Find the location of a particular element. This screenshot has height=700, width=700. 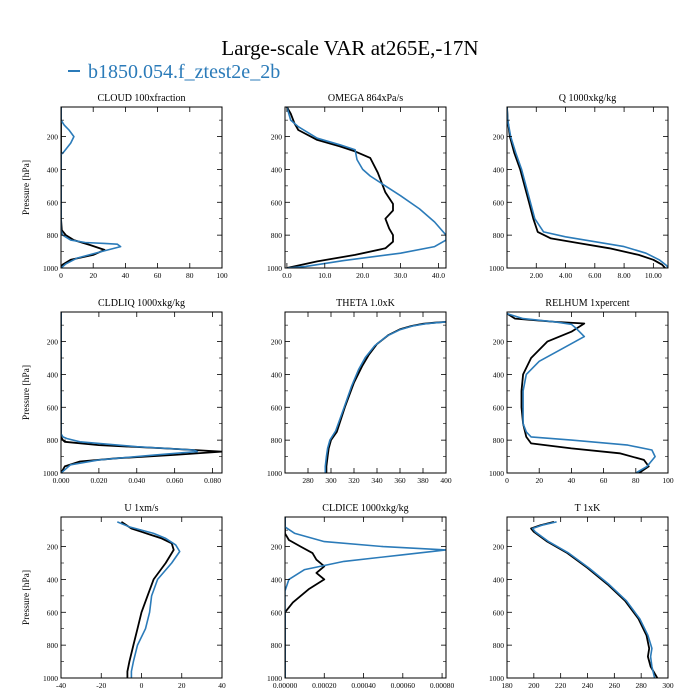

x-tick-label: 200 is located at coordinates (534, 685).